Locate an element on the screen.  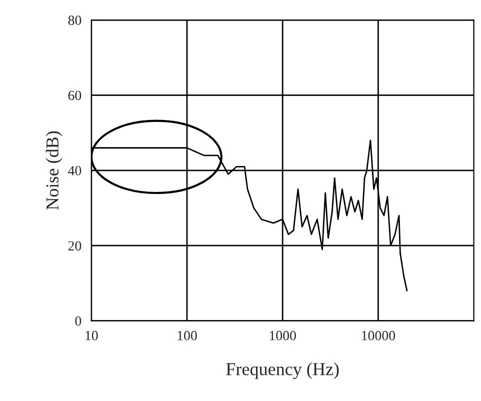
x-tick-label: 10000 is located at coordinates (379, 335).